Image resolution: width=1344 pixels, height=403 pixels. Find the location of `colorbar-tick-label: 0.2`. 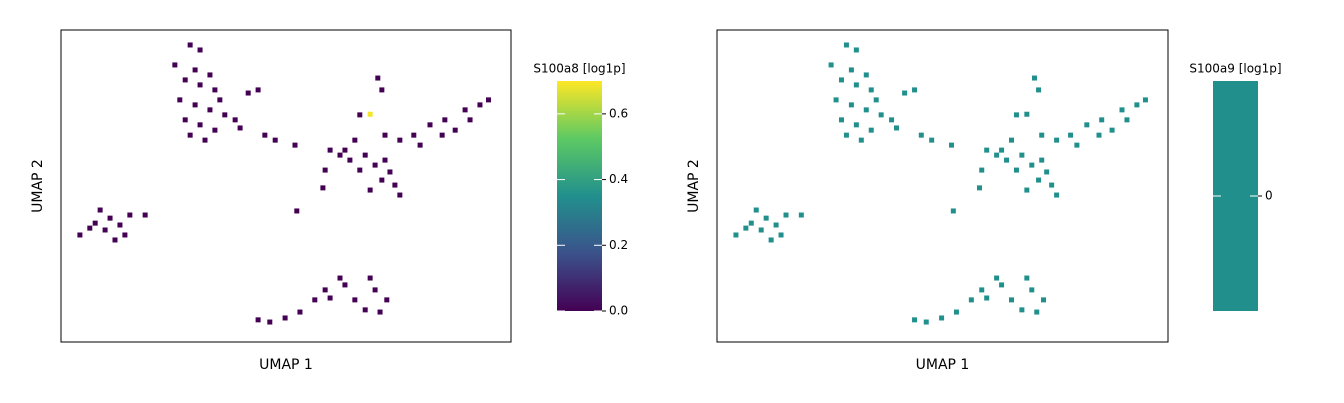

colorbar-tick-label: 0.2 is located at coordinates (618, 245).